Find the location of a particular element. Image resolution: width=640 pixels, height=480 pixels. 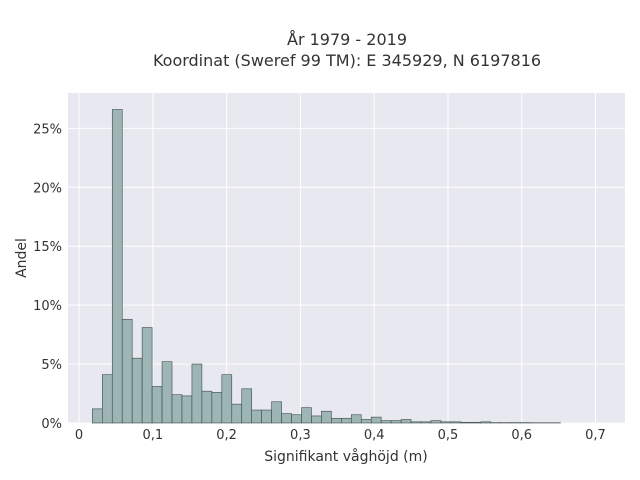

x-axis-label: Signifikant våghöjd (m) is located at coordinates (345, 456).